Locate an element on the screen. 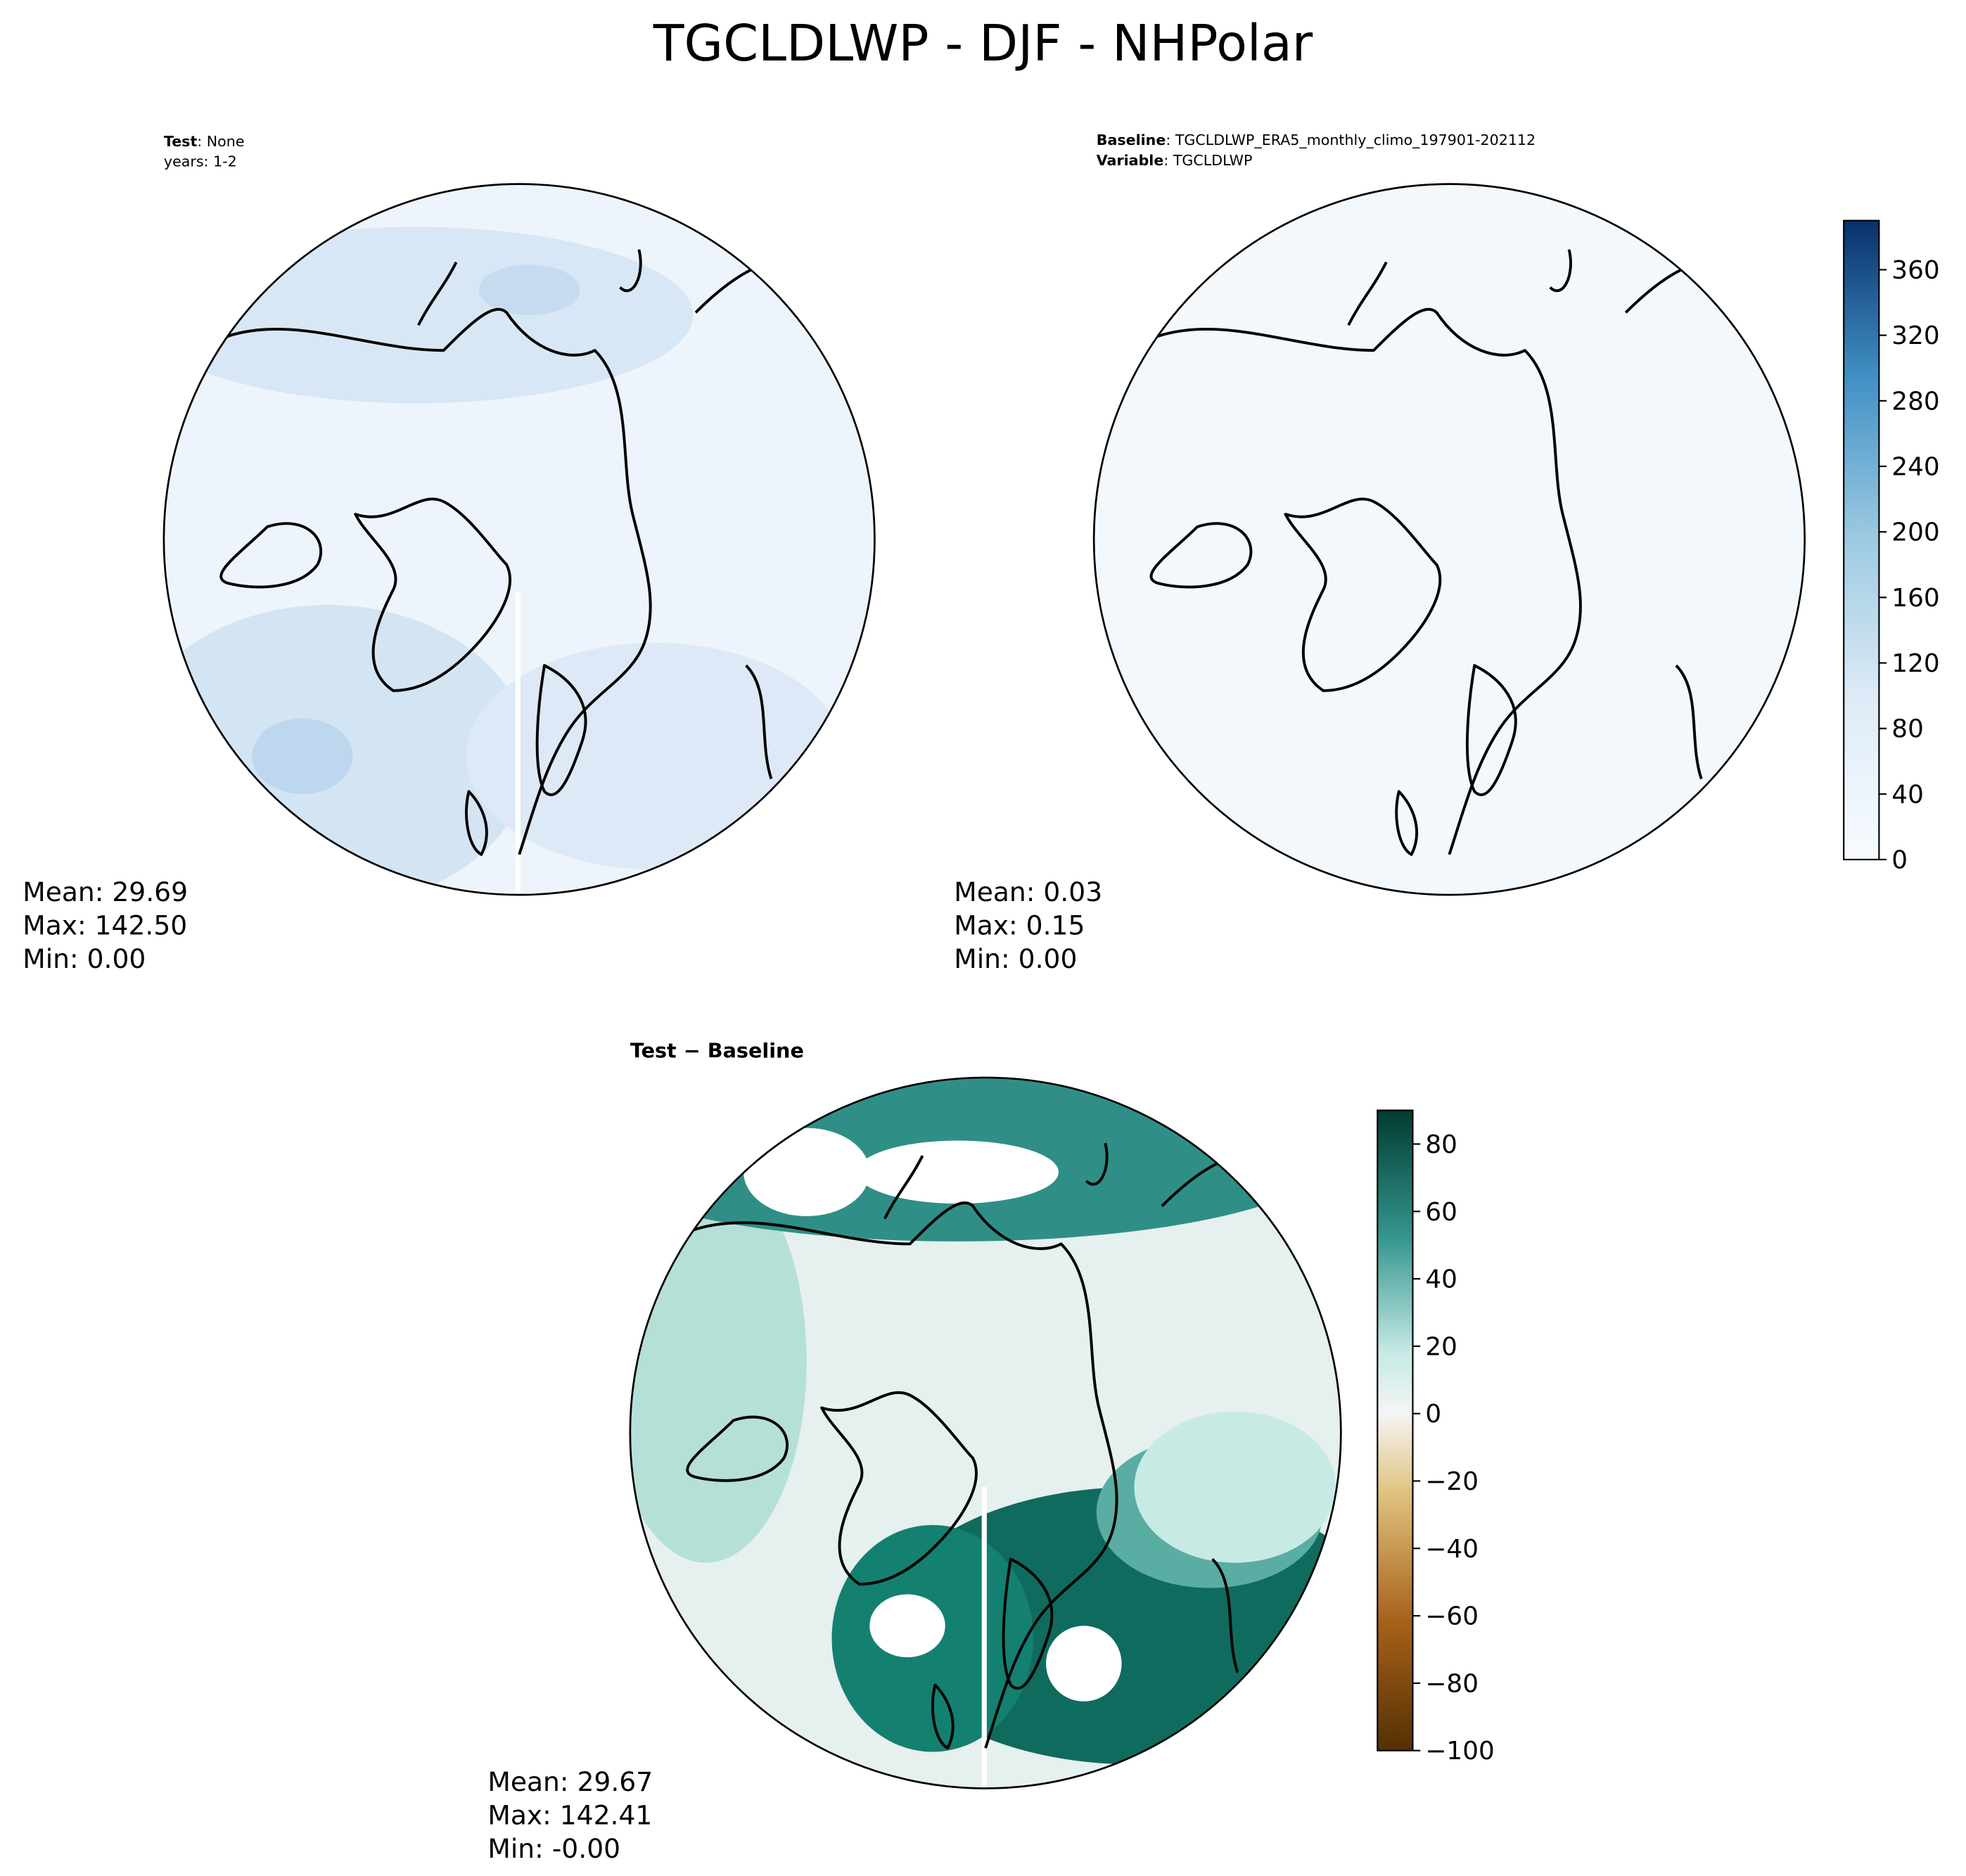 This screenshot has height=1876, width=1966. colorbar-tick-label: 280 is located at coordinates (1915, 402).